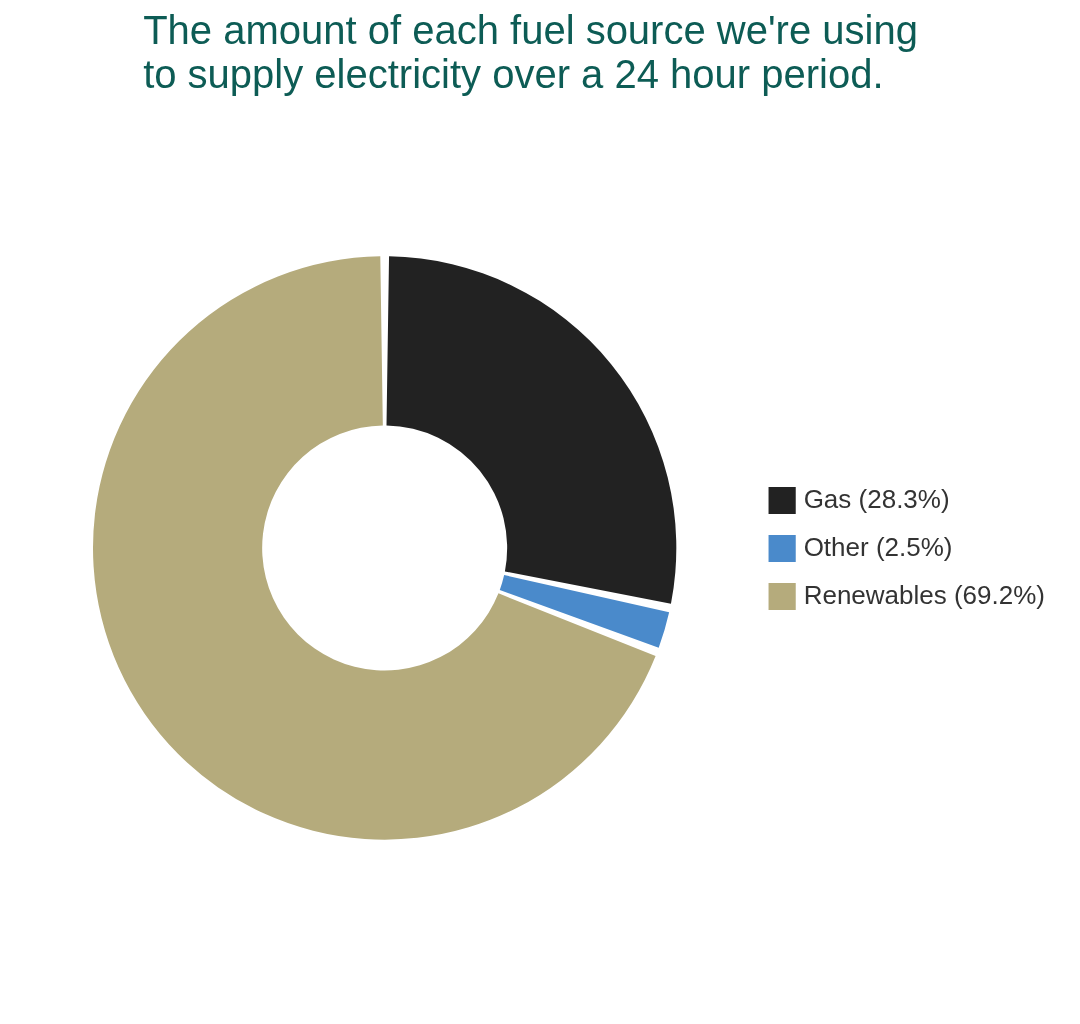 The width and height of the screenshot is (1080, 1024). What do you see at coordinates (876, 499) in the screenshot?
I see `legend-label: Gas (28.3%)` at bounding box center [876, 499].